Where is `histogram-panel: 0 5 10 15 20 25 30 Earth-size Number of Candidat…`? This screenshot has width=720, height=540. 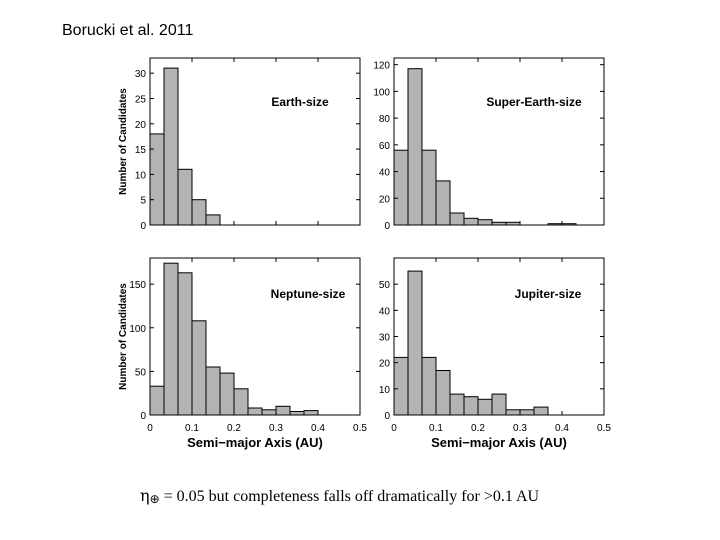
histogram-panel: 0 5 10 15 20 25 30 Earth-size Number of Candidat… is located at coordinates (239, 144).